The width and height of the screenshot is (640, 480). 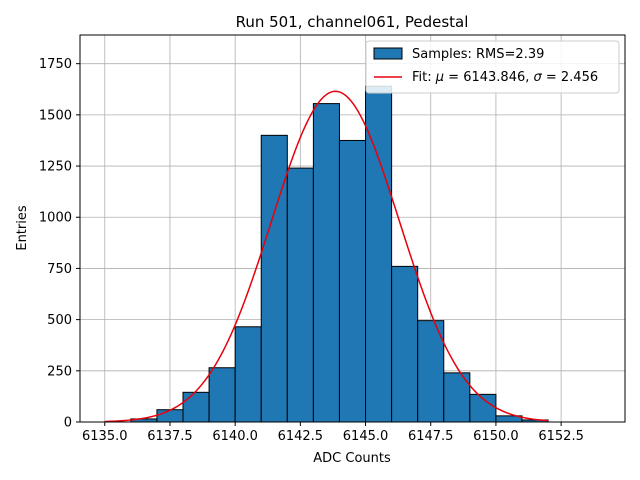 I want to click on y-axis-ticks: 0 250 500 750 1000 1250 1500 1750, so click(x=59, y=244).